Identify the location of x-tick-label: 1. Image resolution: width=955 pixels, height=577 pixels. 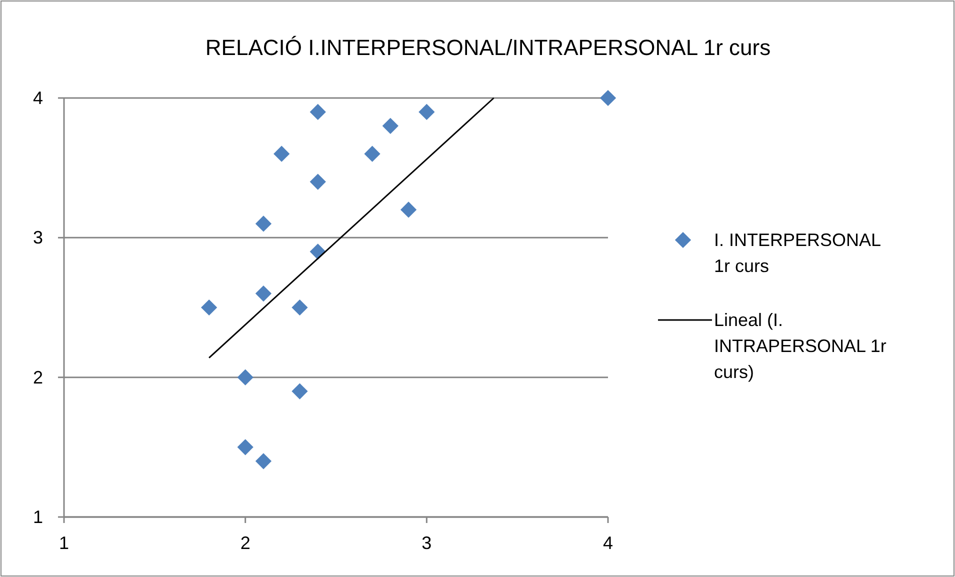
(64, 543).